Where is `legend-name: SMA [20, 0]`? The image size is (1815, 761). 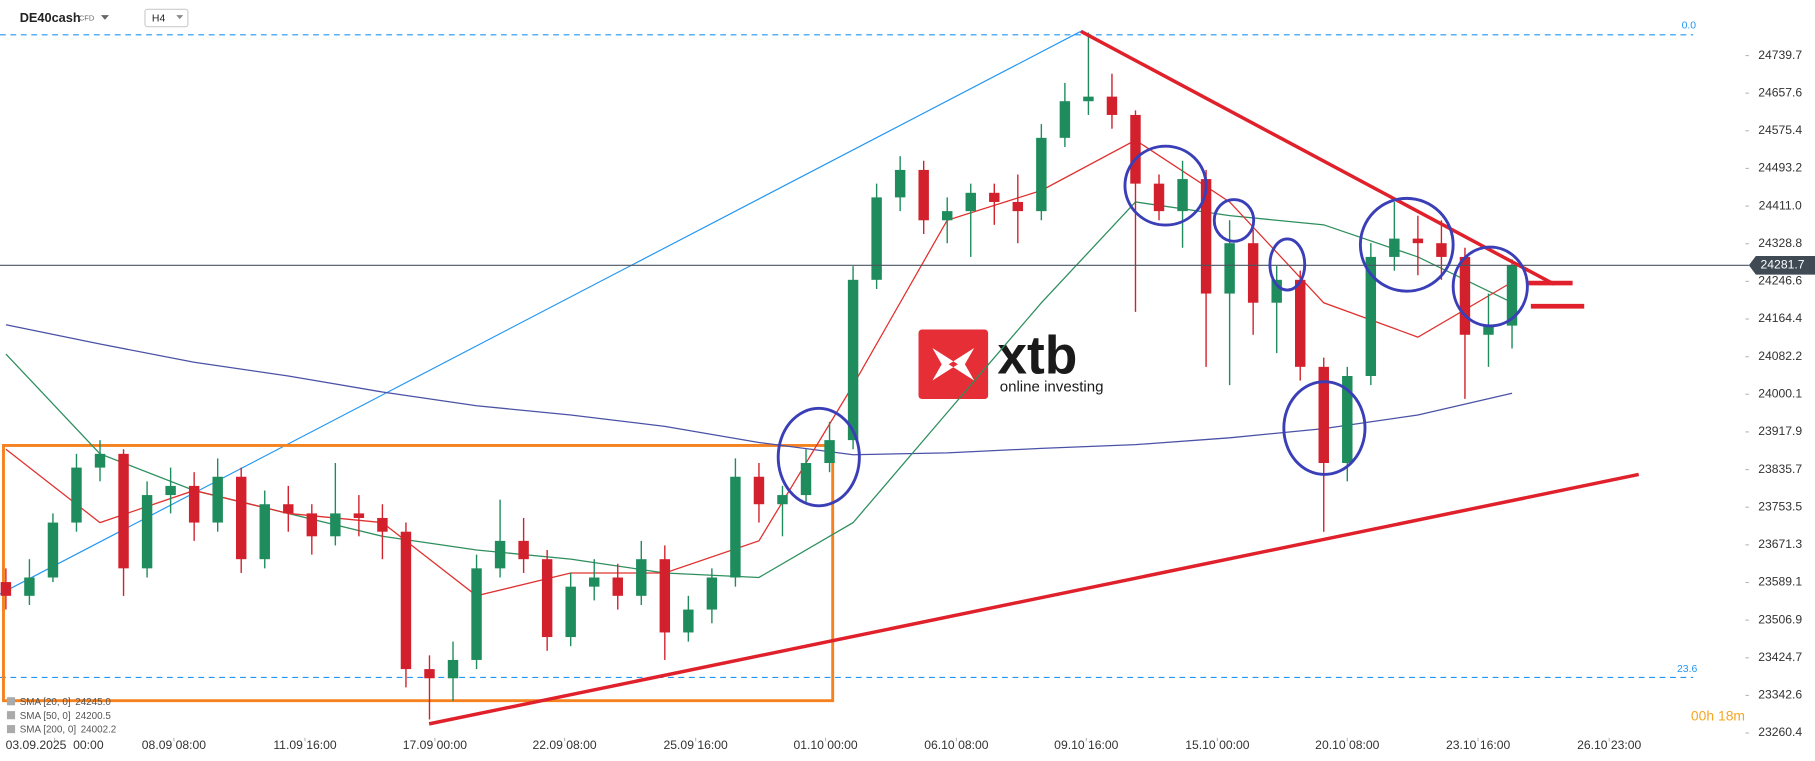
legend-name: SMA [20, 0] is located at coordinates (45, 701).